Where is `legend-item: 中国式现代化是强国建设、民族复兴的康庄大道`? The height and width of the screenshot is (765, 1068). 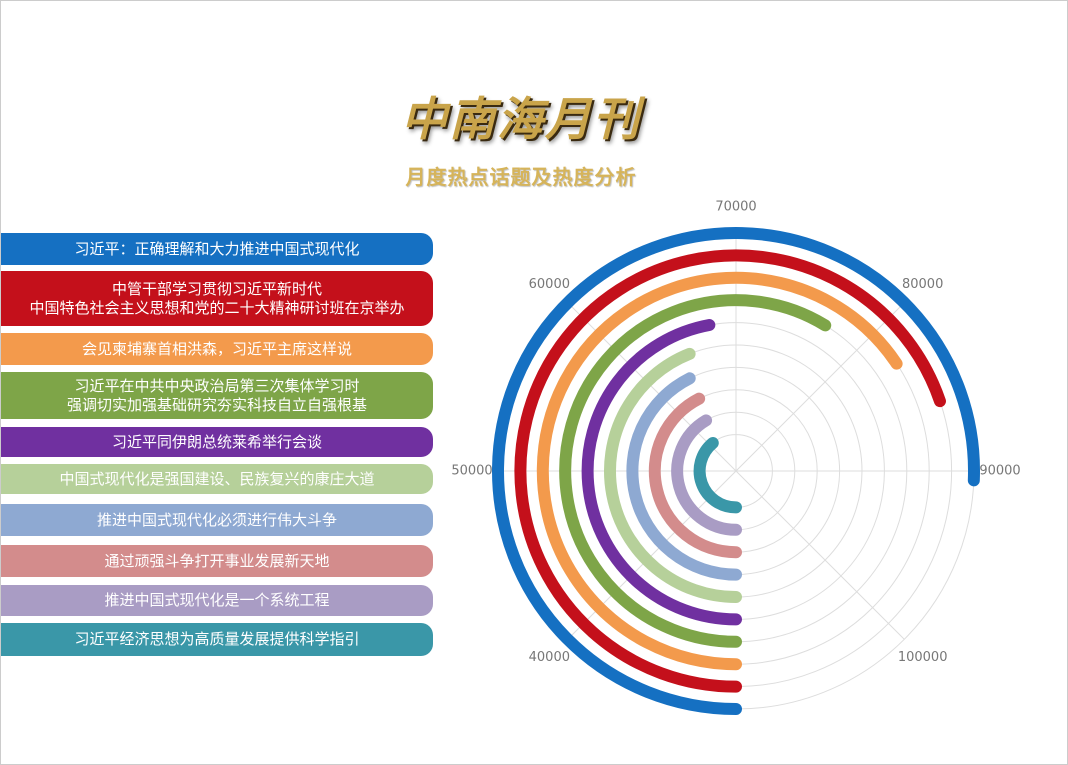
legend-item: 中国式现代化是强国建设、民族复兴的康庄大道 is located at coordinates (217, 479).